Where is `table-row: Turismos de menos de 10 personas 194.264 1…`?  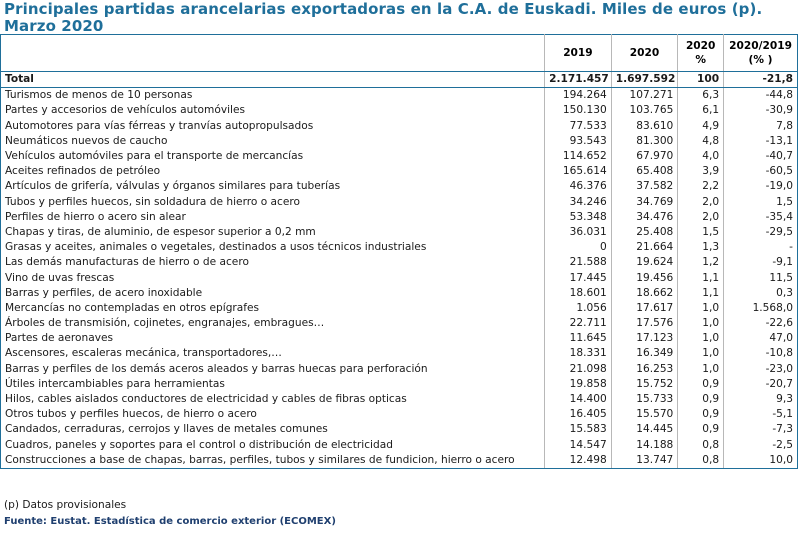
table-row: Turismos de menos de 10 personas 194.264 1… is located at coordinates (399, 95).